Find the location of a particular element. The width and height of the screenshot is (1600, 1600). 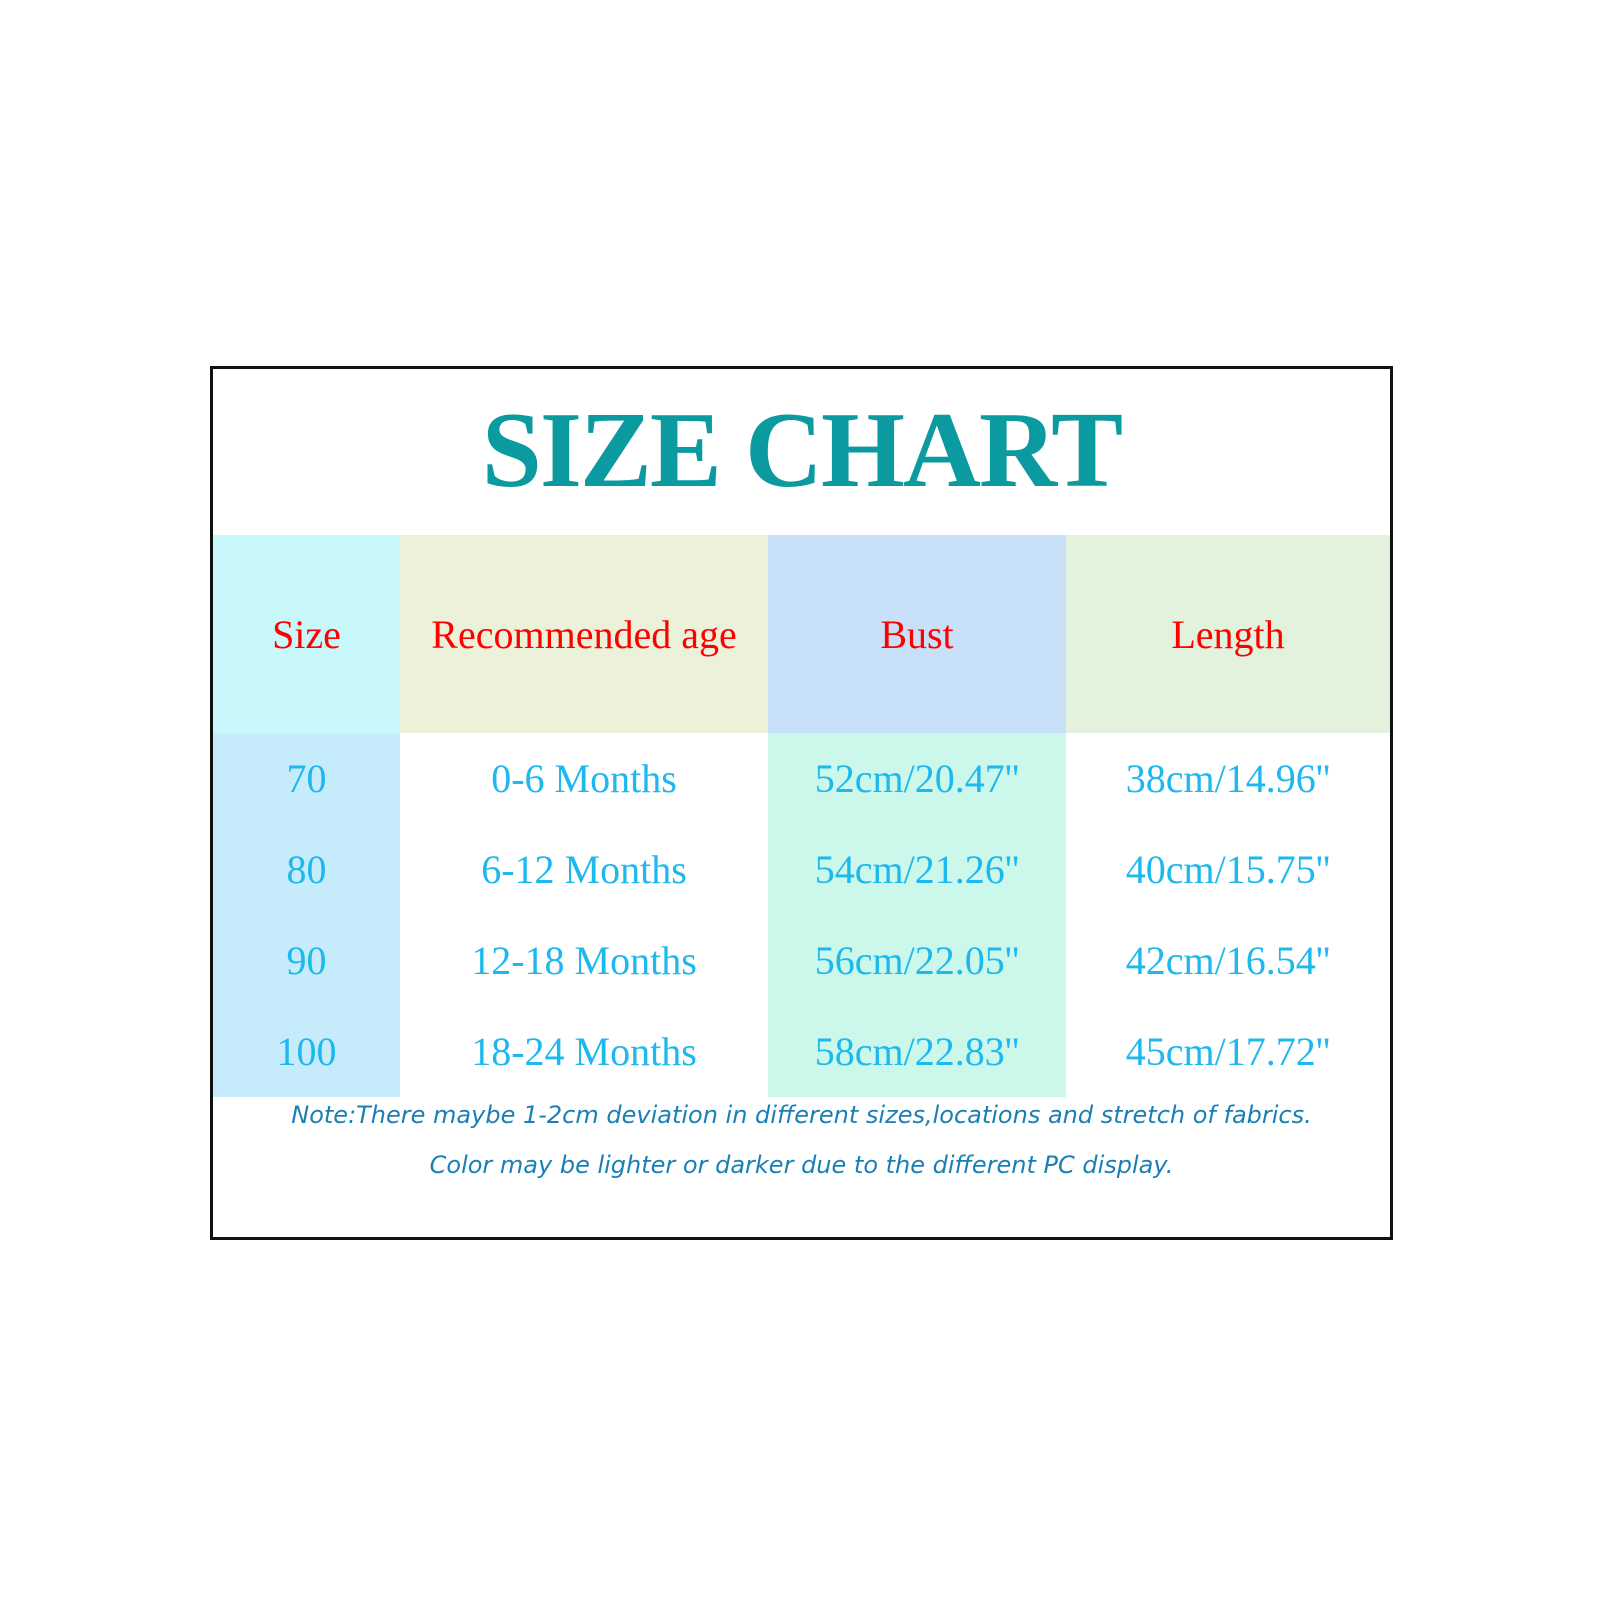

cell-age: 0-6 Months is located at coordinates (584, 778).